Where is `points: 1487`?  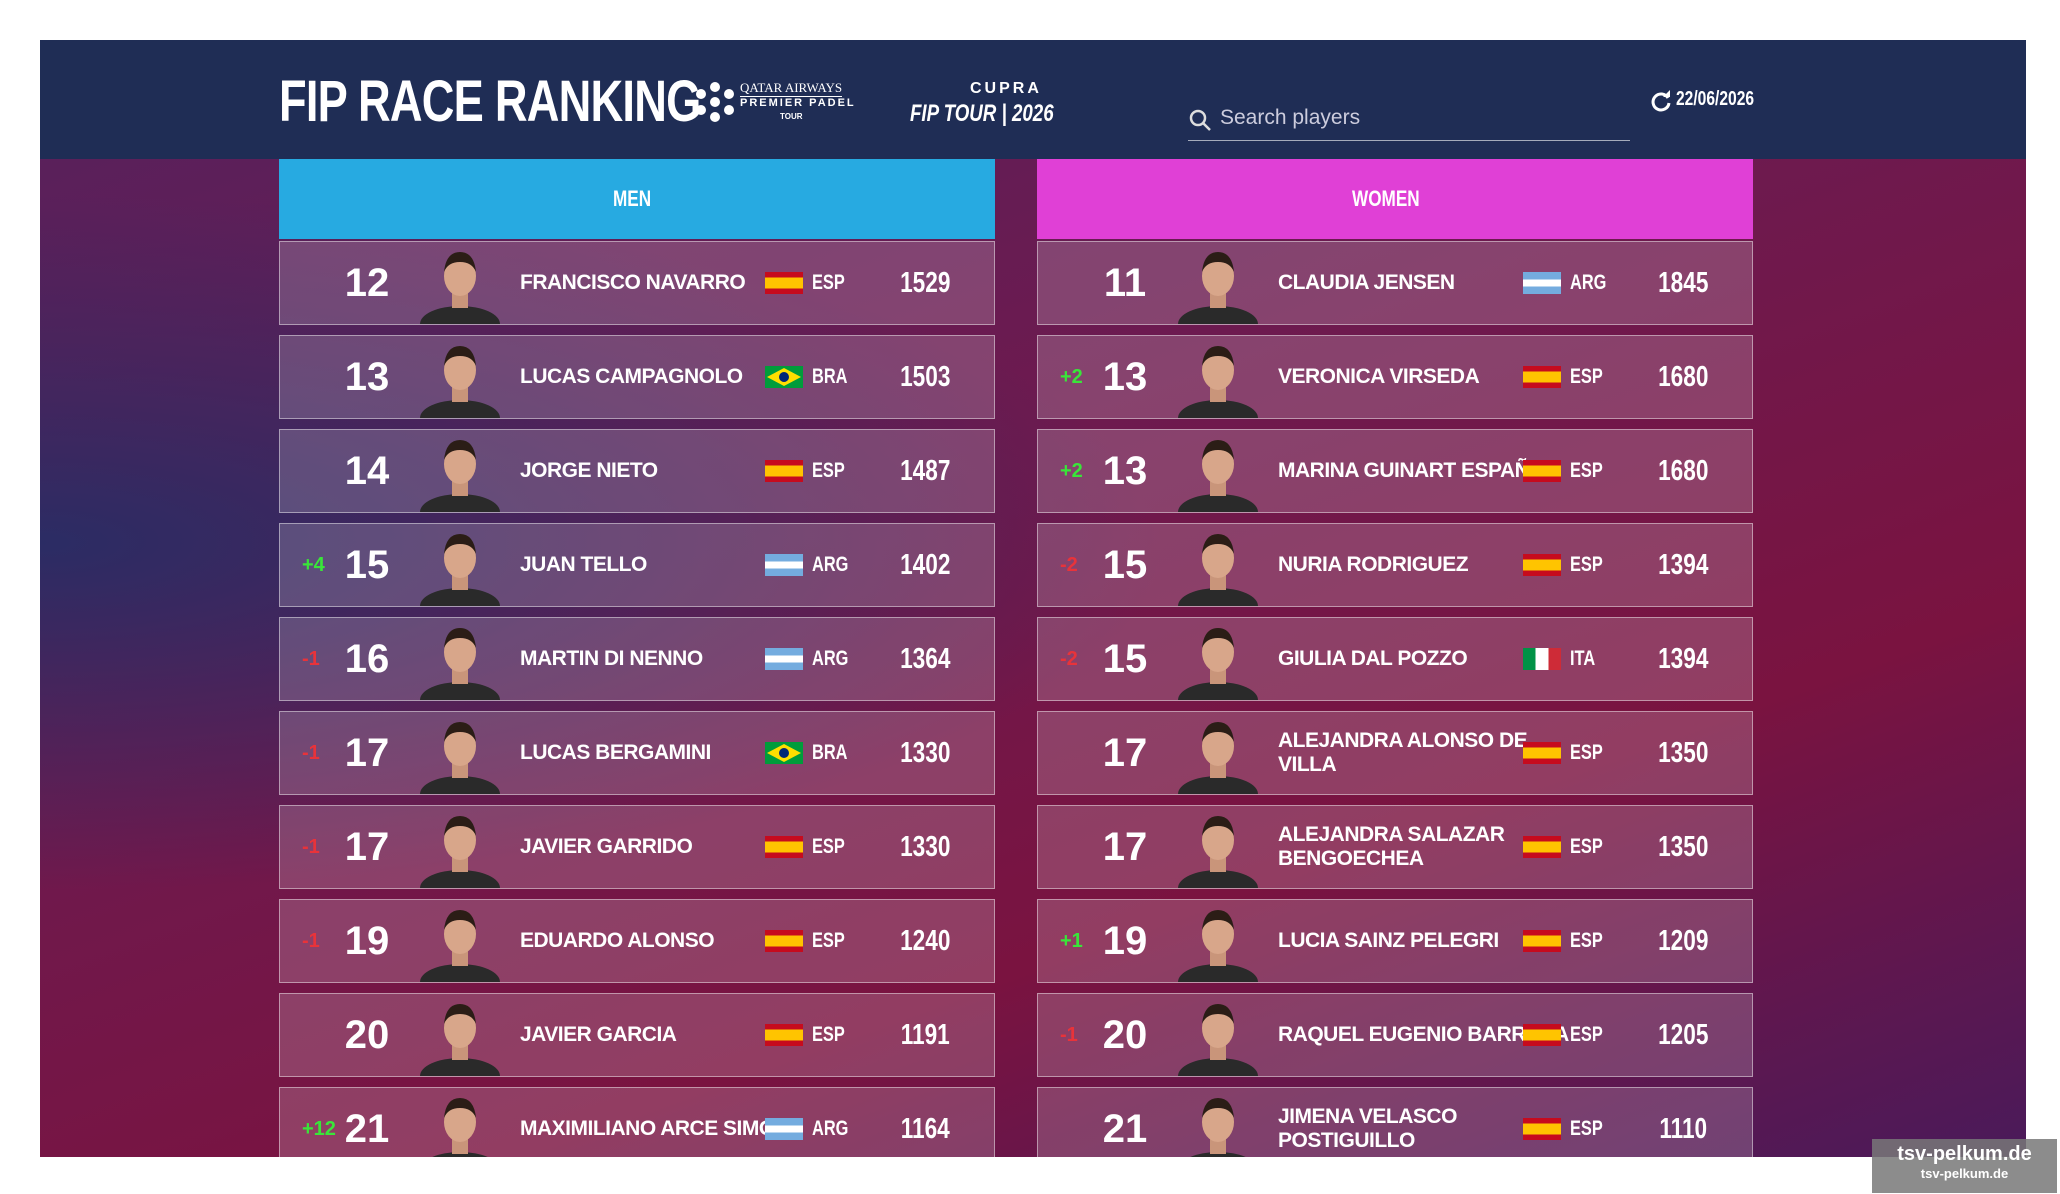
points: 1487 is located at coordinates (925, 471).